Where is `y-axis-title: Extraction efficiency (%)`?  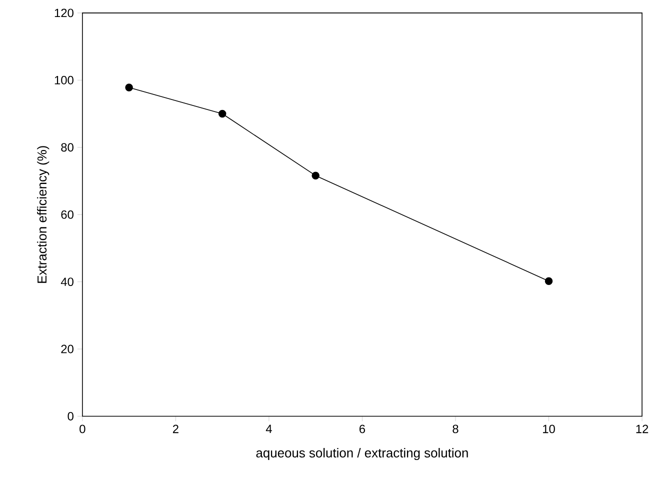
y-axis-title: Extraction efficiency (%) is located at coordinates (43, 214).